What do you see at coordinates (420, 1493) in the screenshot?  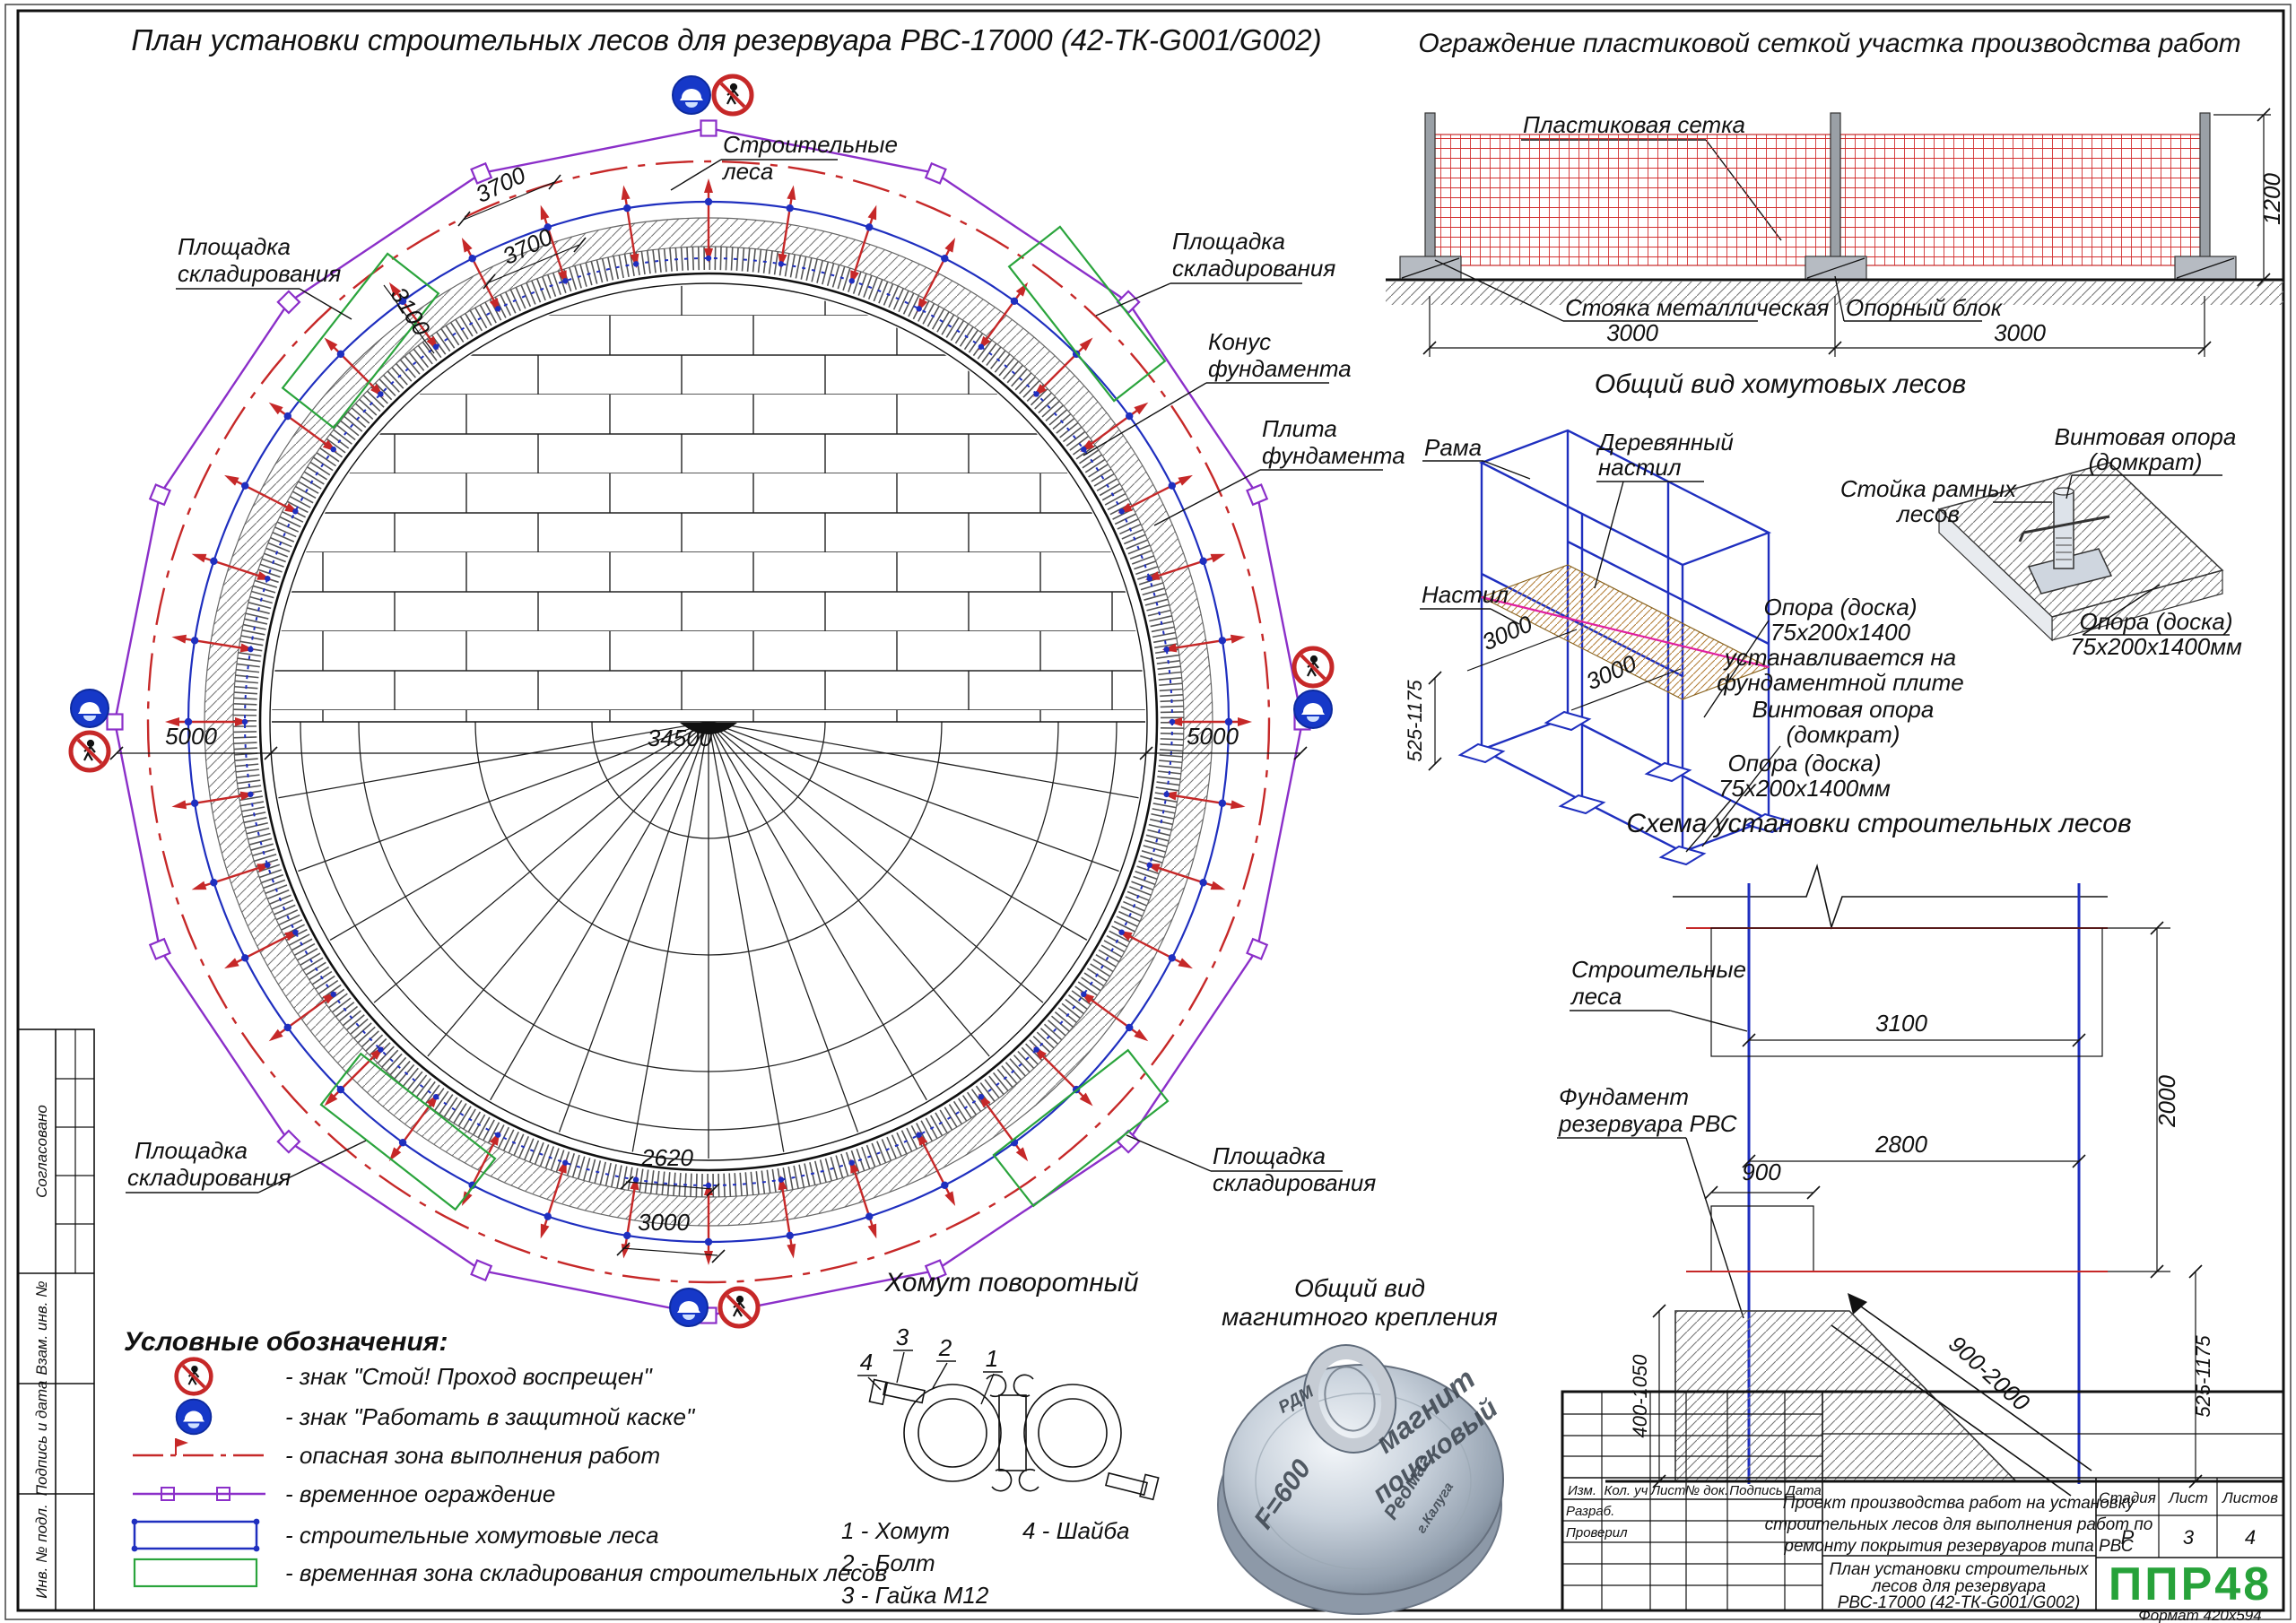 I see `legend-item-label: - временное ограждение` at bounding box center [420, 1493].